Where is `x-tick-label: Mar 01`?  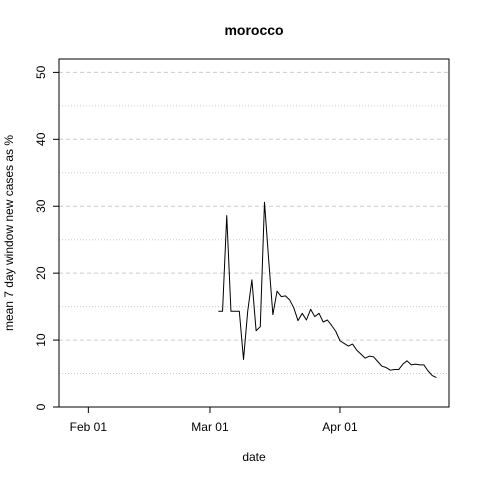
x-tick-label: Mar 01 is located at coordinates (210, 427).